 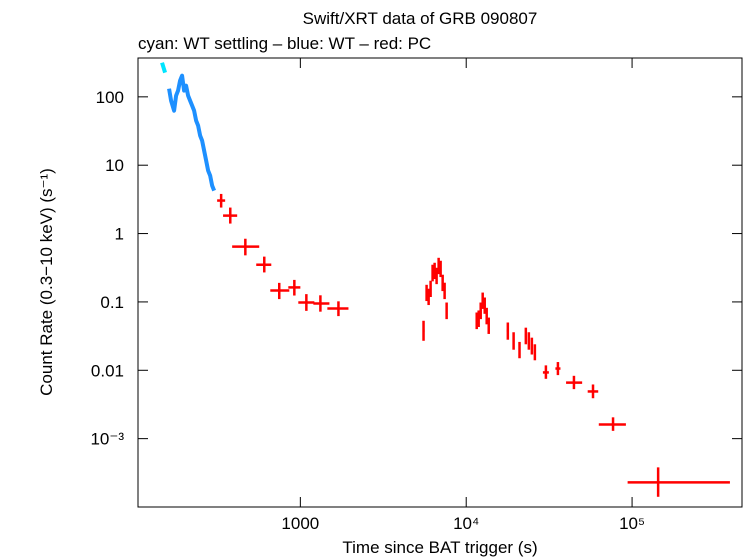 What do you see at coordinates (420, 18) in the screenshot?
I see `chart-title: Swift/XRT data of GRB 090807` at bounding box center [420, 18].